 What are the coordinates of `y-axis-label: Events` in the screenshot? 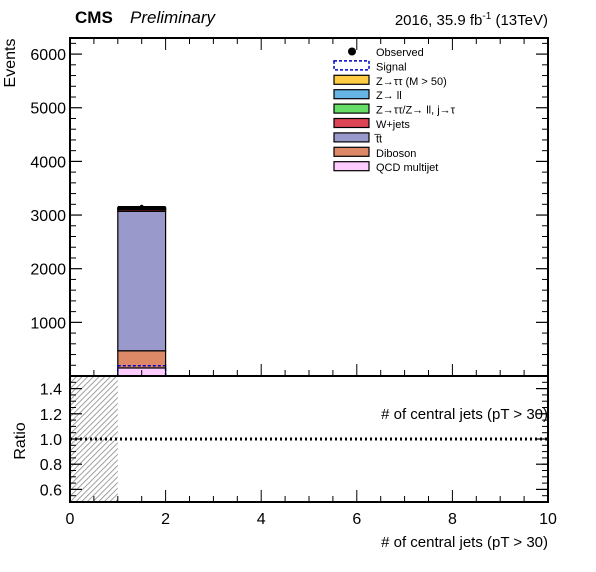 It's located at (10, 63).